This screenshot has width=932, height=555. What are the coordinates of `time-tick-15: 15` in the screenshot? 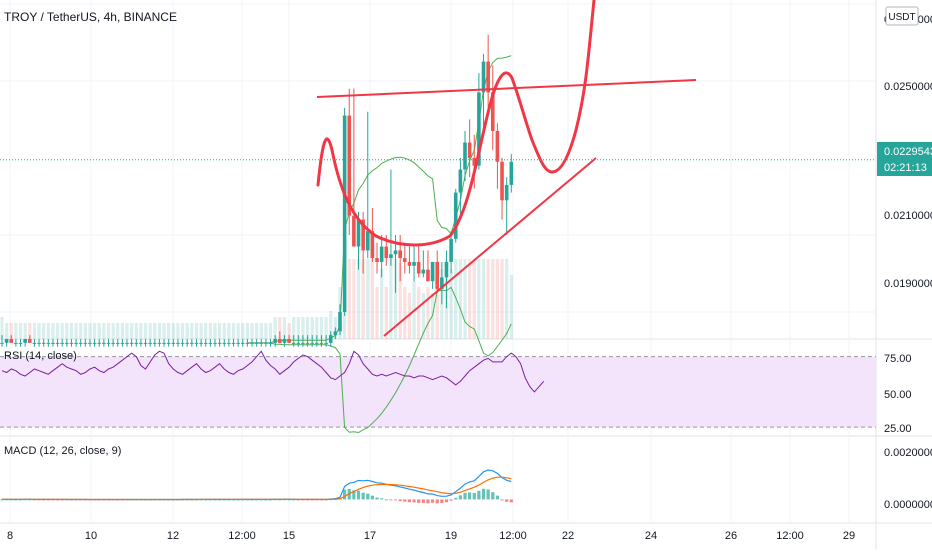 It's located at (289, 536).